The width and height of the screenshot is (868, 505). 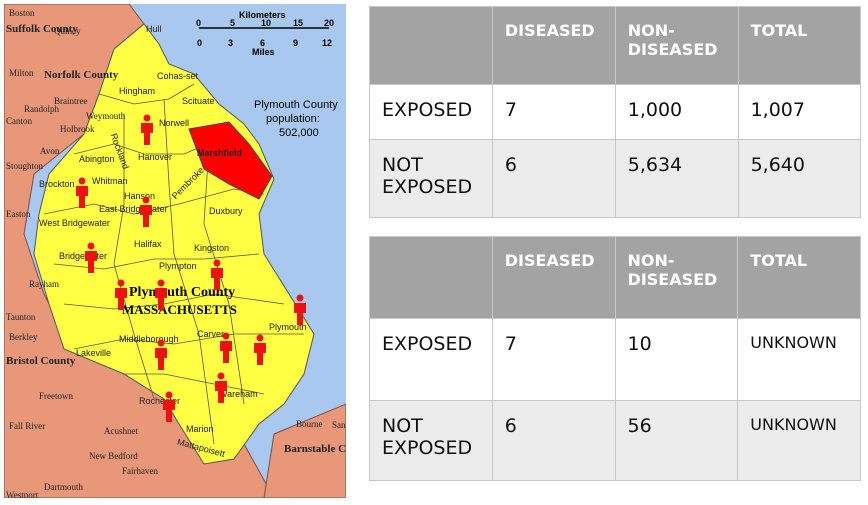 I want to click on town-label: Brockton, so click(x=57, y=184).